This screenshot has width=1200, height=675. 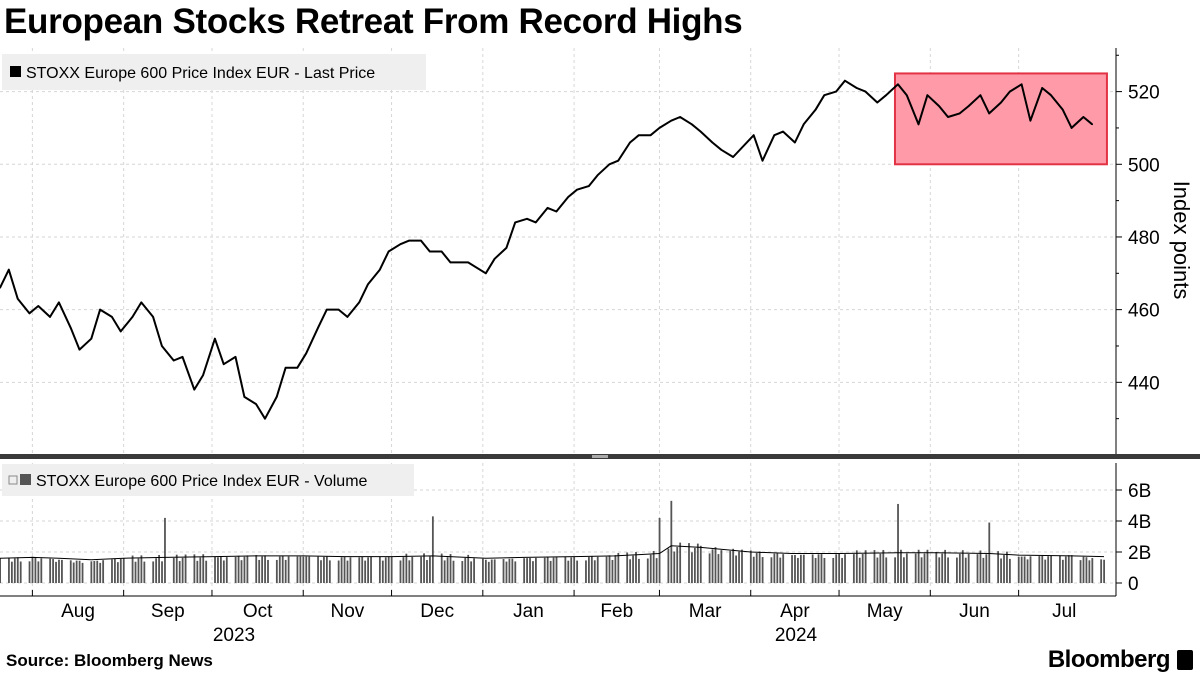 What do you see at coordinates (705, 611) in the screenshot?
I see `x-tick-label: Mar` at bounding box center [705, 611].